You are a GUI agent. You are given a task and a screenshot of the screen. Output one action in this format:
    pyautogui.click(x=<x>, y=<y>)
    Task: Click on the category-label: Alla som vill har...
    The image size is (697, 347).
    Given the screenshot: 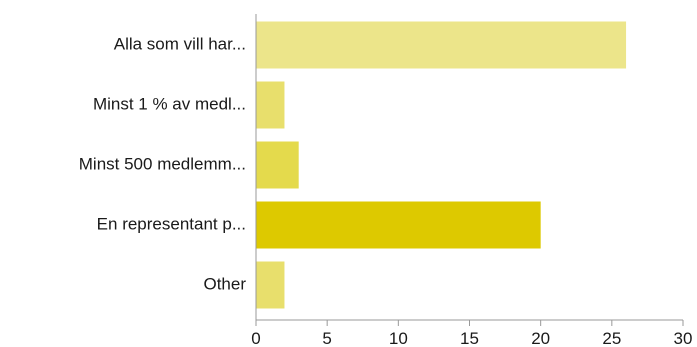 What is the action you would take?
    pyautogui.click(x=180, y=43)
    